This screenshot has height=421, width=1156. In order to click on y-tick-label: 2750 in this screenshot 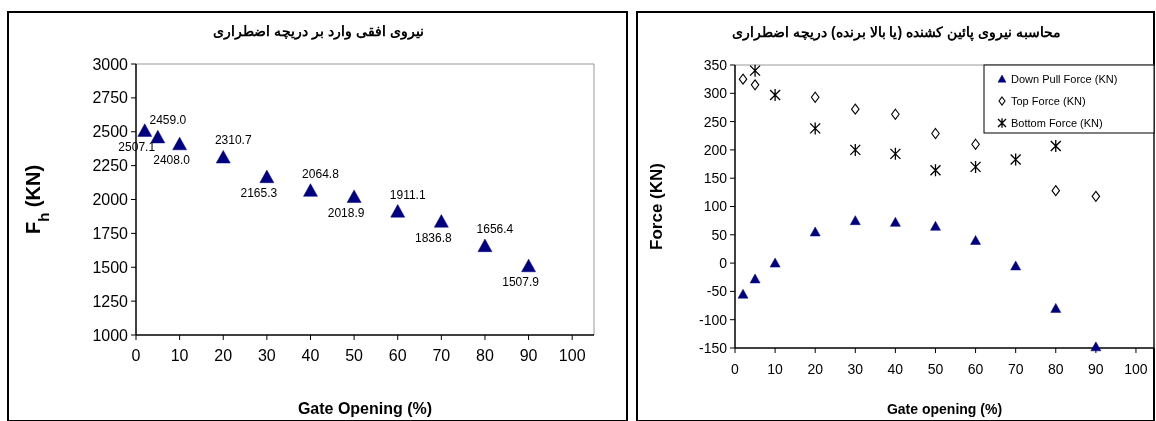, I will do `click(110, 98)`.